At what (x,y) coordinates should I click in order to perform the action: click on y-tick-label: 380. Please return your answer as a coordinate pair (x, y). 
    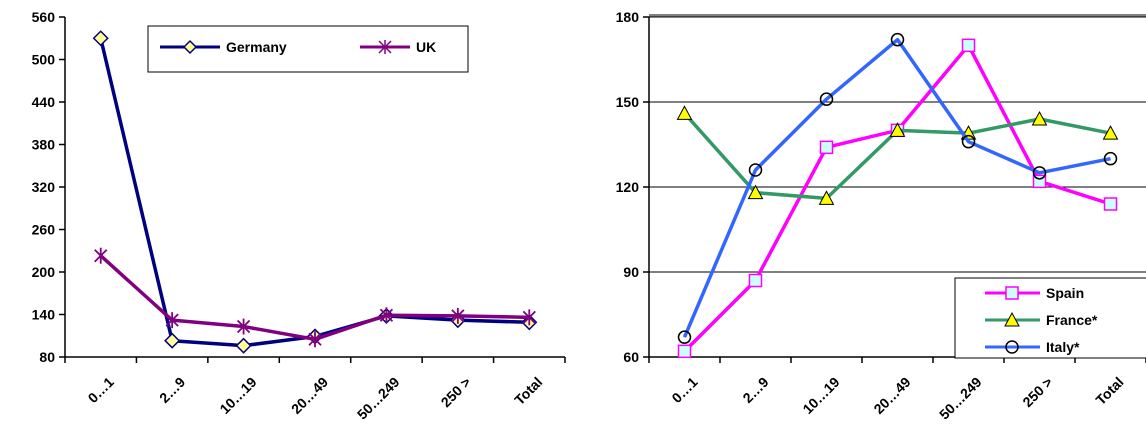
    Looking at the image, I should click on (44, 145).